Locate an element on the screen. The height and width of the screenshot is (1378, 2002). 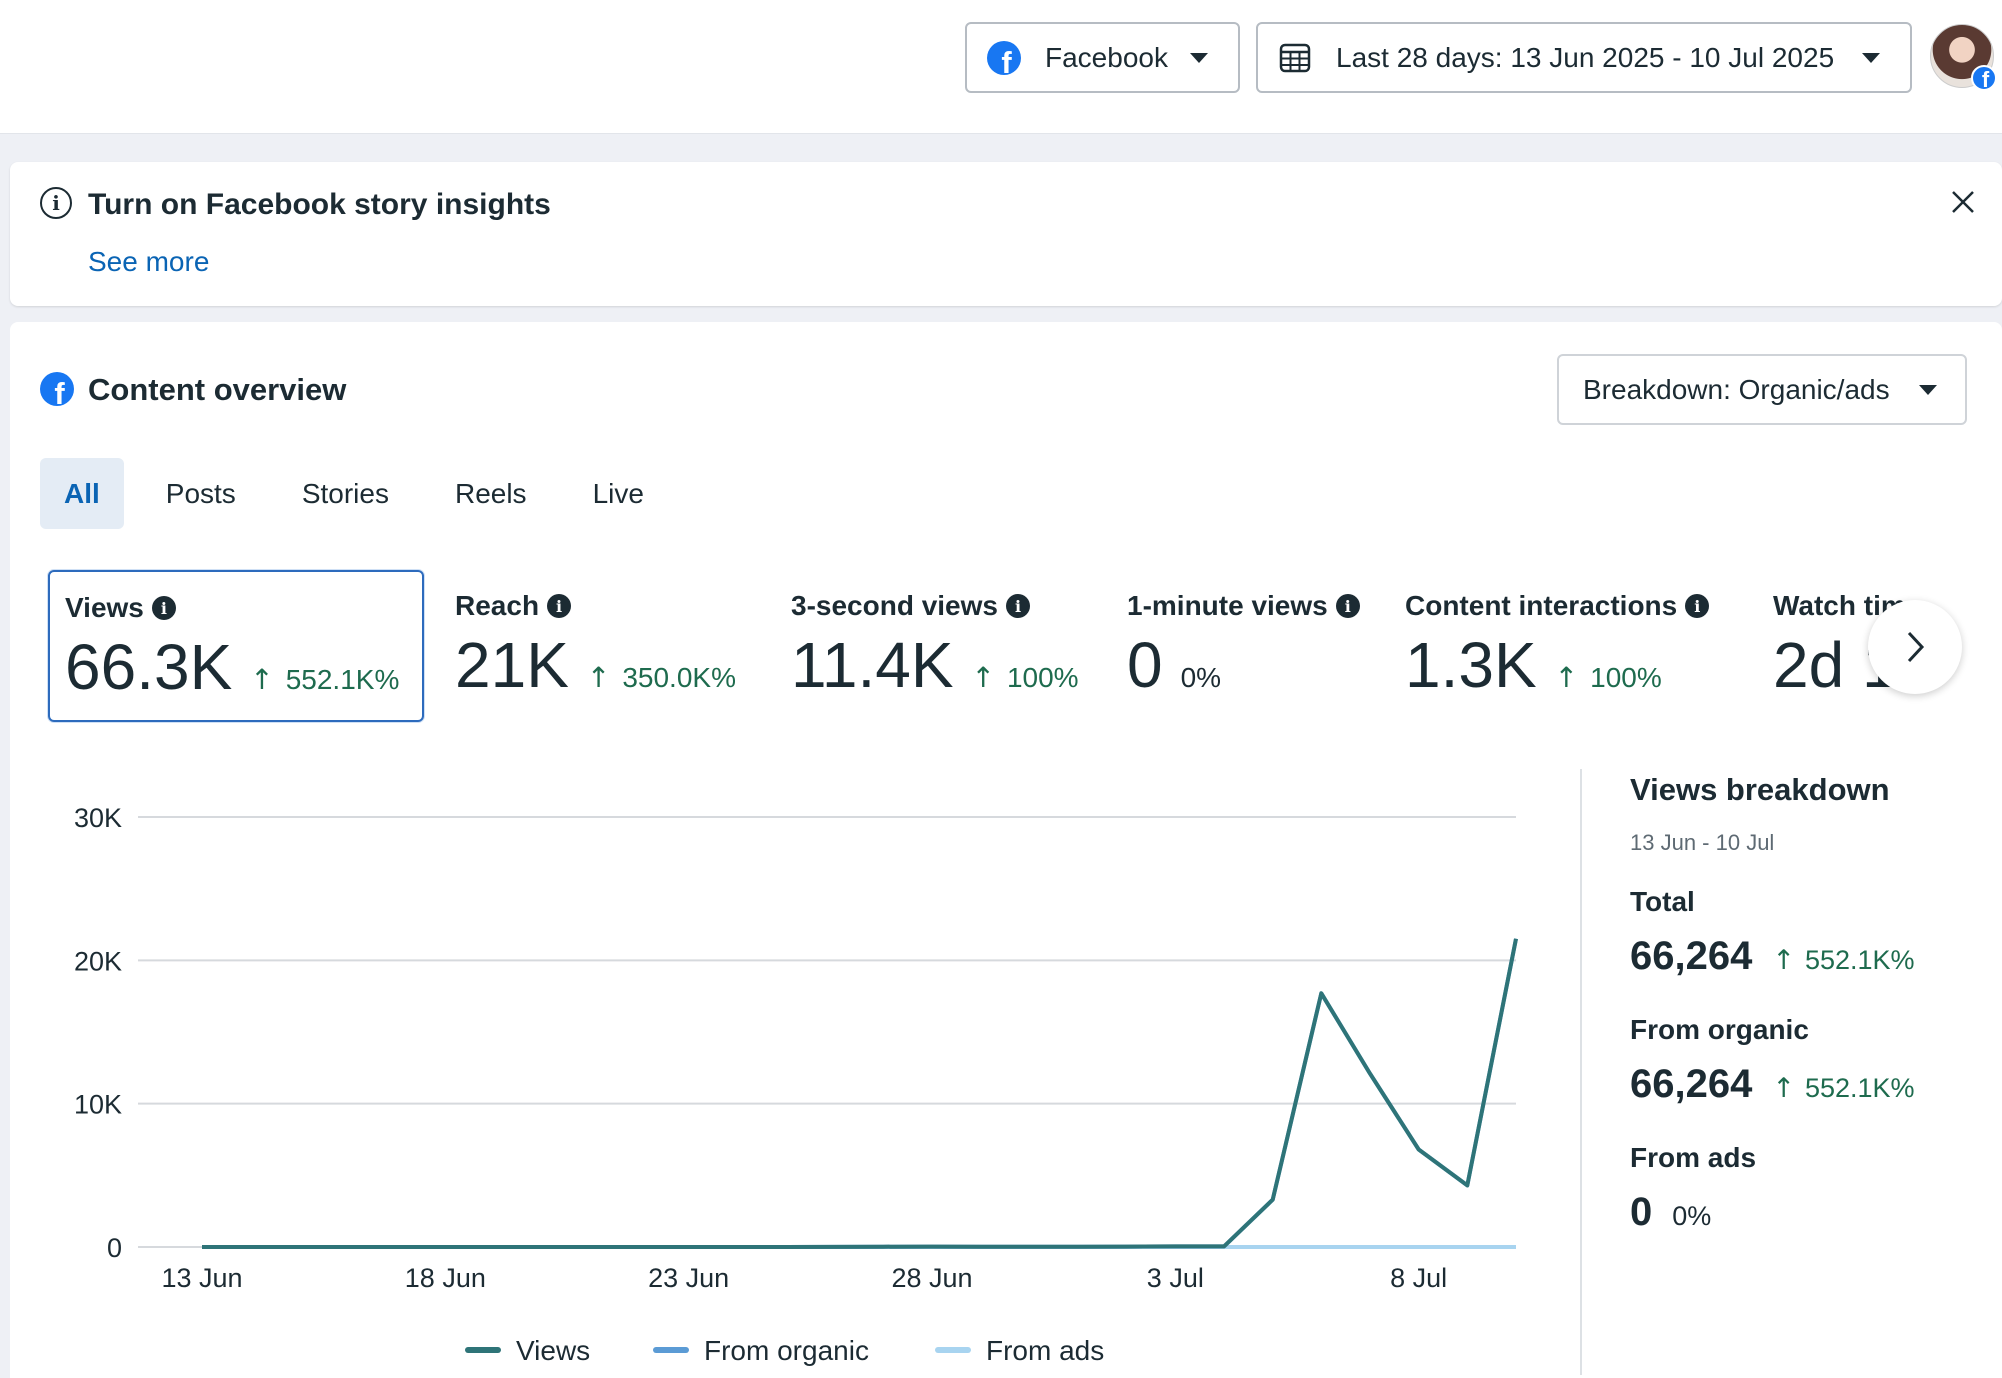
metric-label-text: Views is located at coordinates (104, 607).